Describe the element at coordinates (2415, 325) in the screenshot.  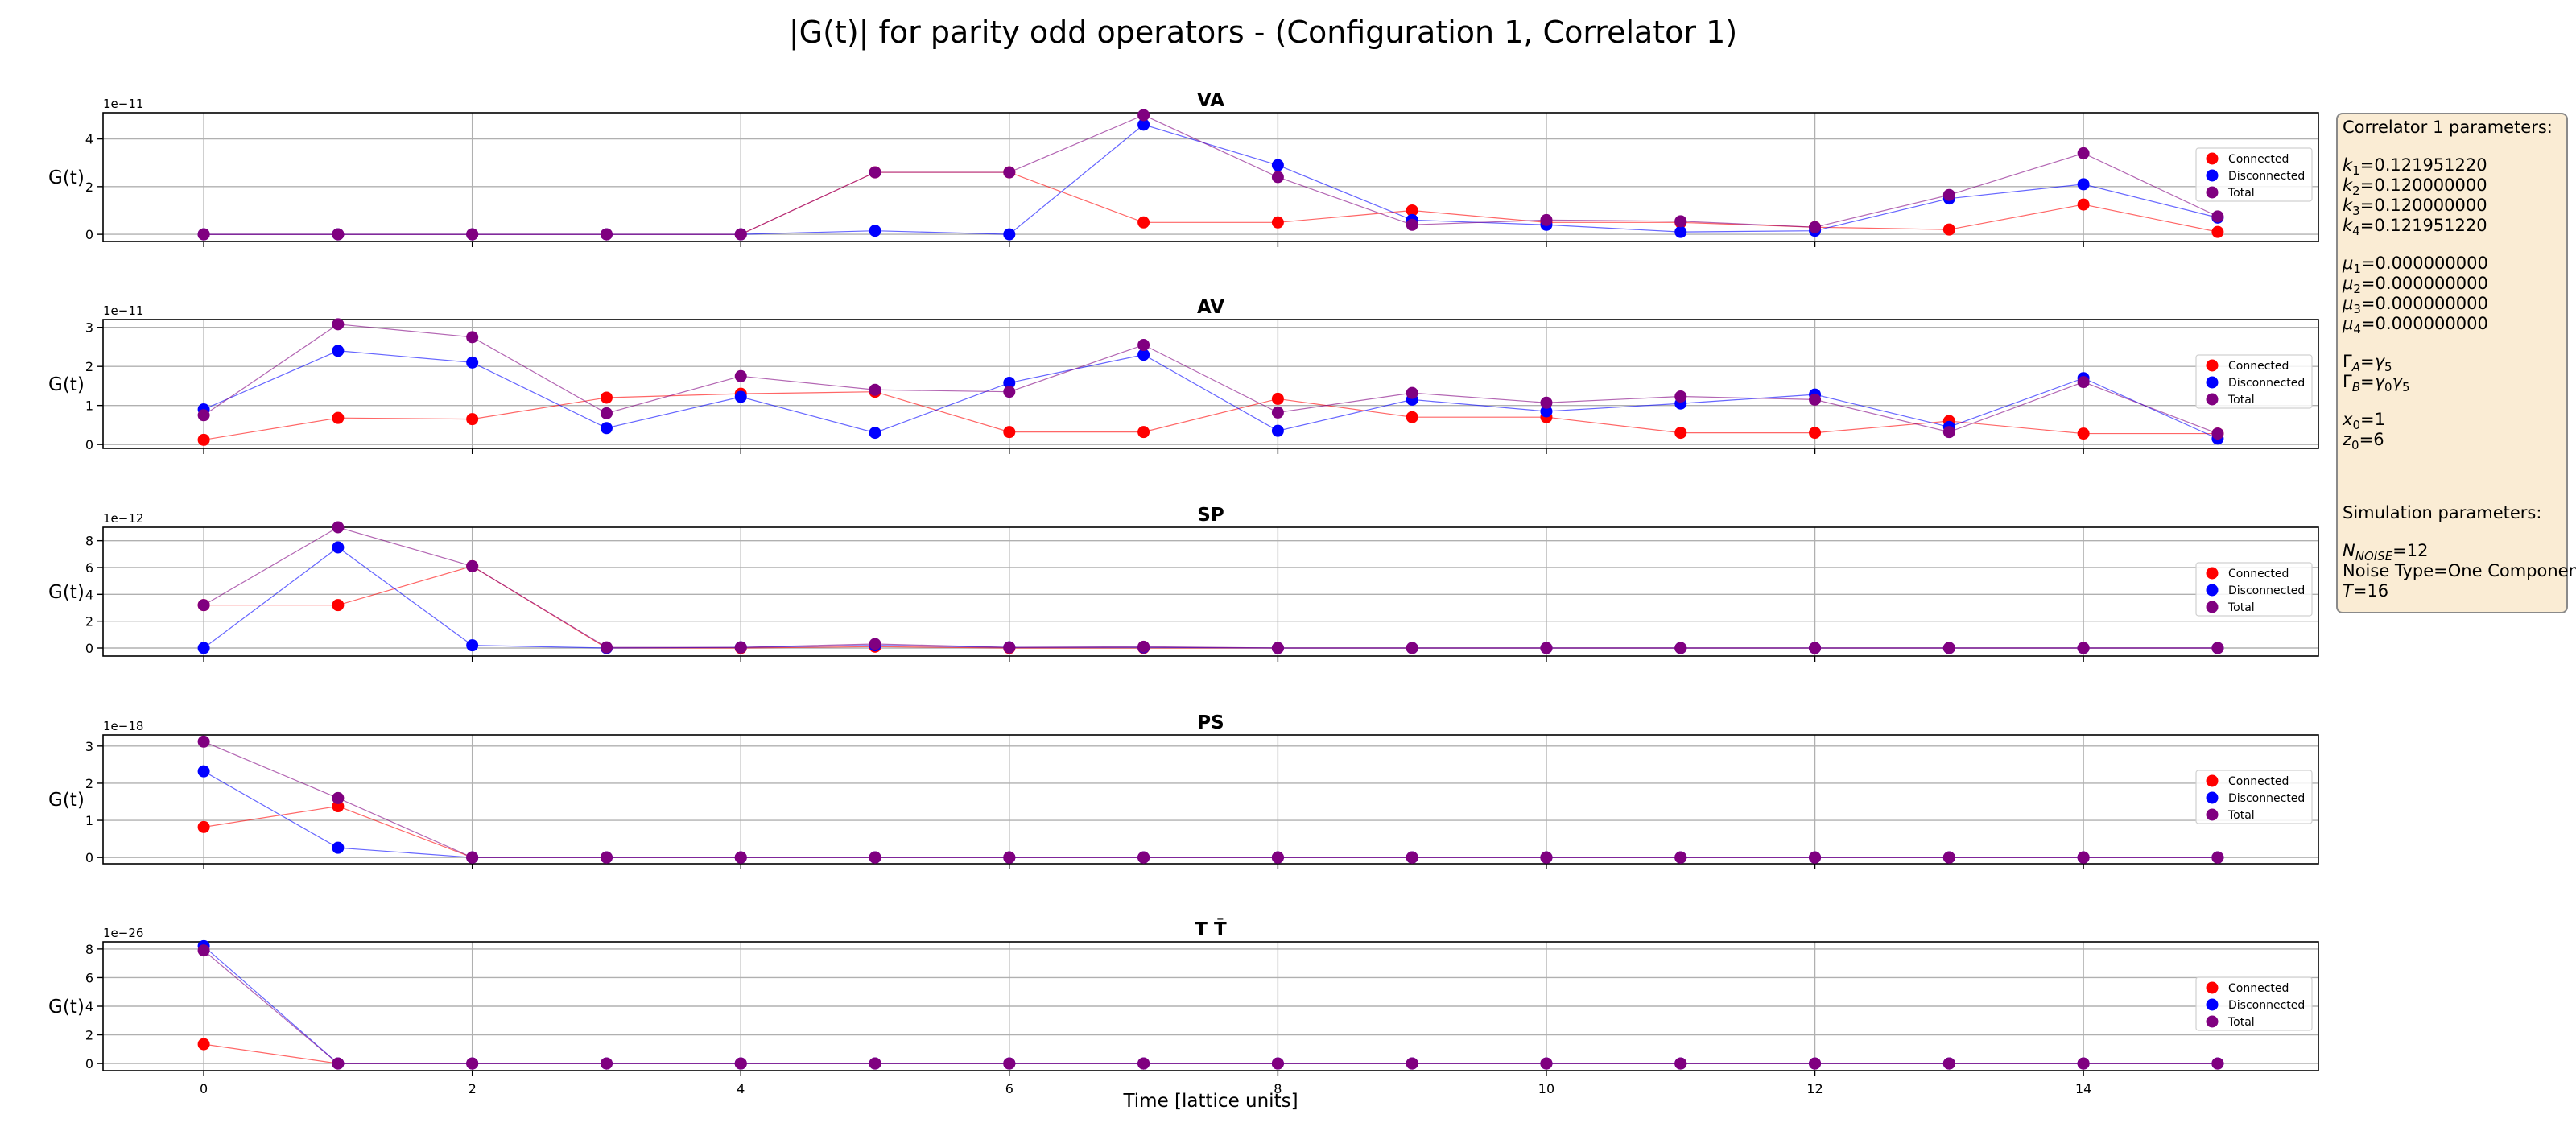
I see `param-mu4: μ4=0.000000000` at that location.